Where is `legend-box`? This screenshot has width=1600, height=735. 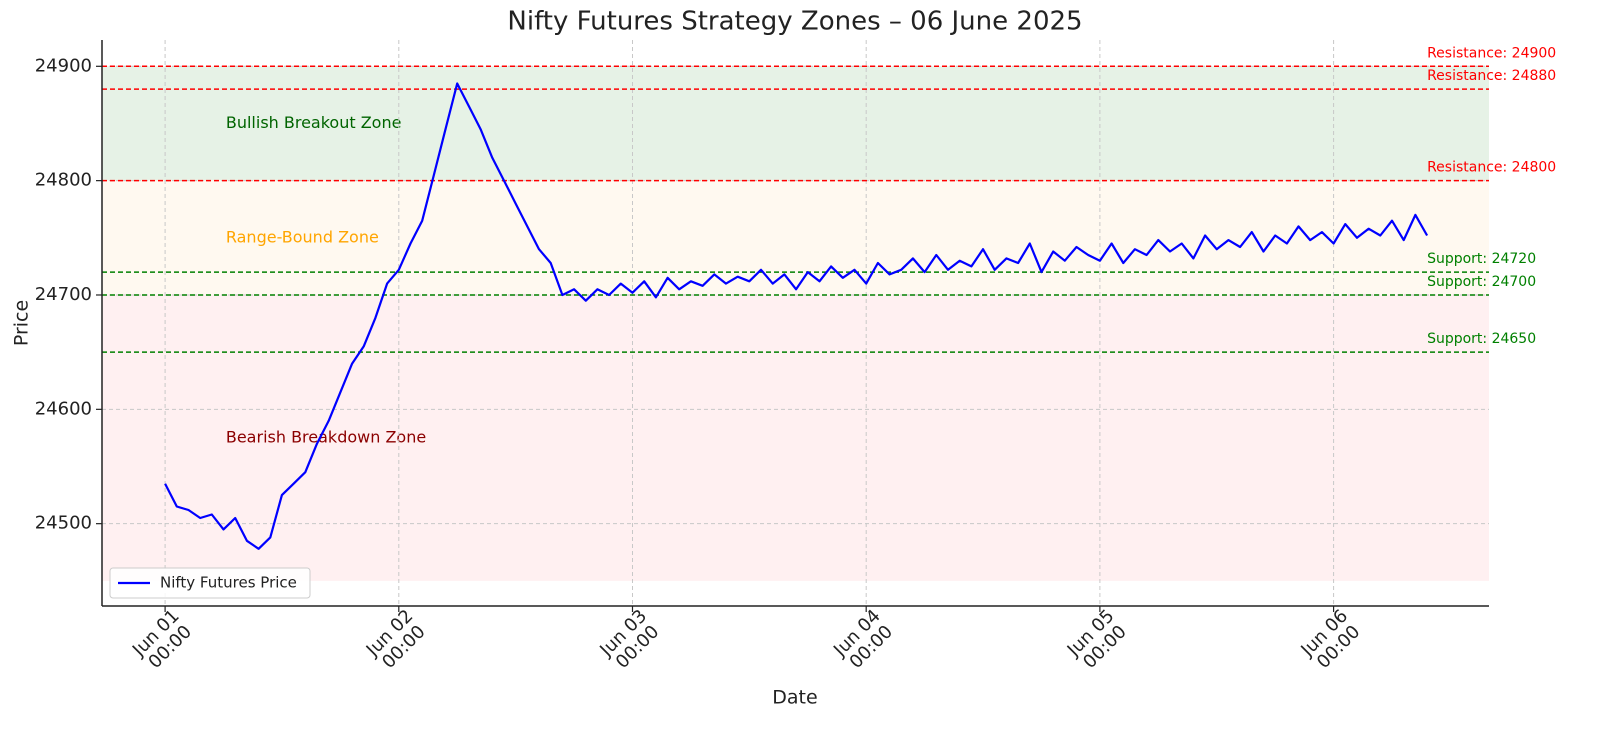
legend-box is located at coordinates (210, 583).